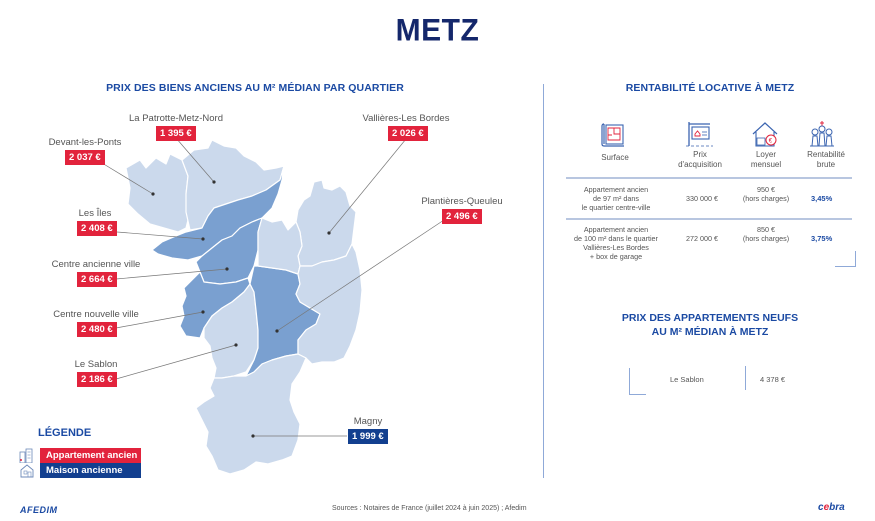  I want to click on map-borny, so click(280, 246).